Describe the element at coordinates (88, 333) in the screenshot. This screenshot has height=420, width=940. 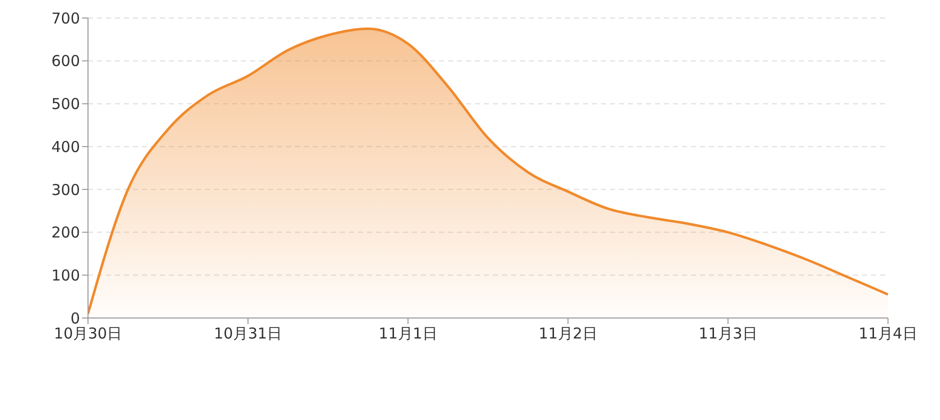
I see `x-tick-label: 10月30日` at that location.